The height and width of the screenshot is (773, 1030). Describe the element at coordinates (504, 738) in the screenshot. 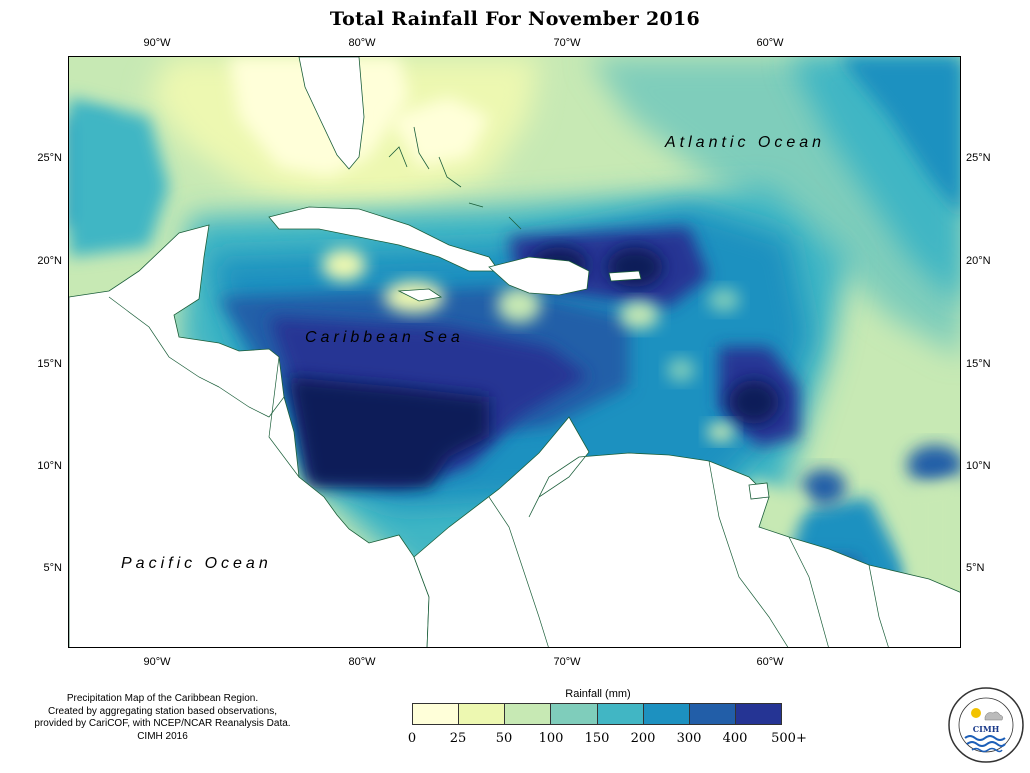

I see `legend-label-50: 50` at that location.